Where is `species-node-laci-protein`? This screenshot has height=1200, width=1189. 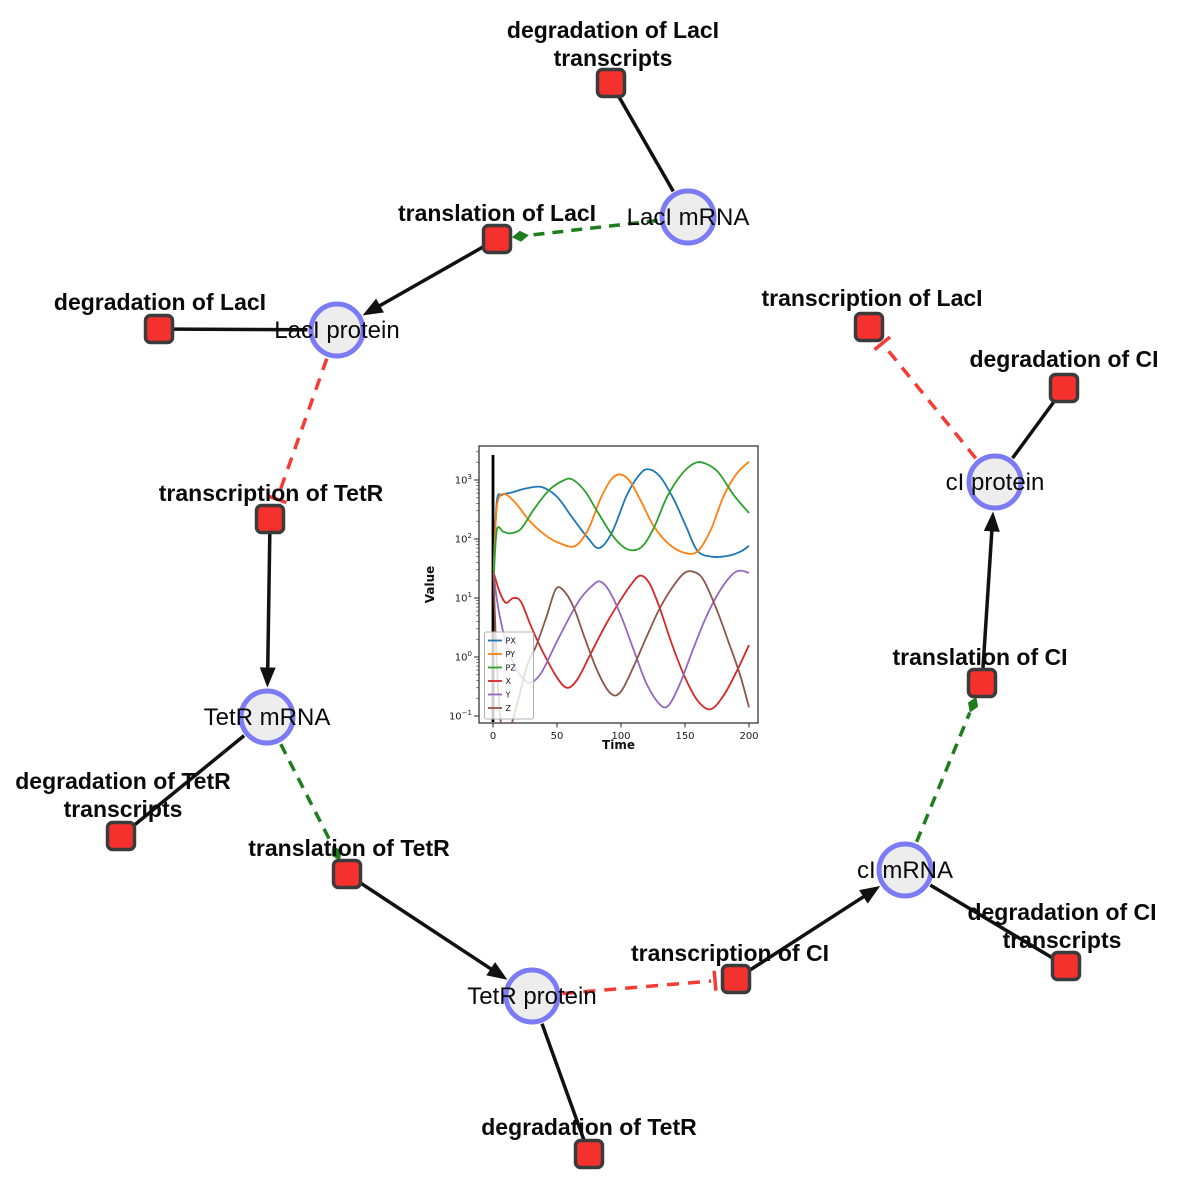 species-node-laci-protein is located at coordinates (337, 330).